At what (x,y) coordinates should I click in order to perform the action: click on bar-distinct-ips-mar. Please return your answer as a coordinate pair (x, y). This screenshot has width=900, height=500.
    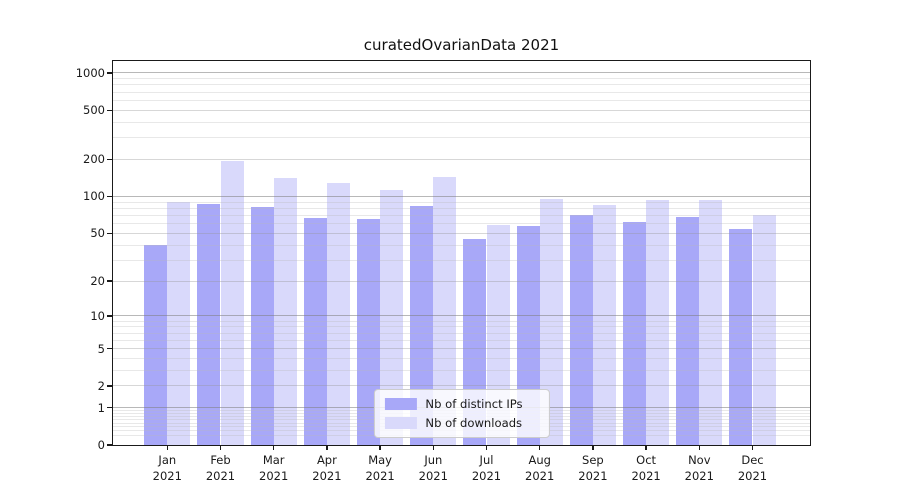
    Looking at the image, I should click on (262, 326).